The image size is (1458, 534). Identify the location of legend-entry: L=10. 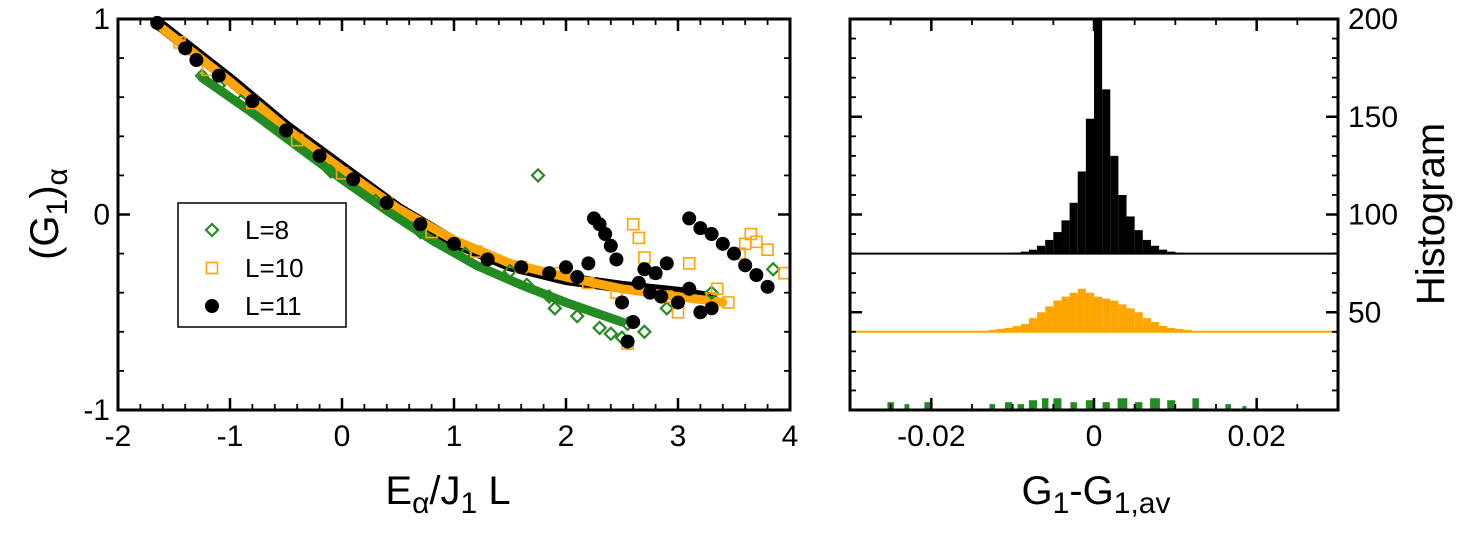
(254, 268).